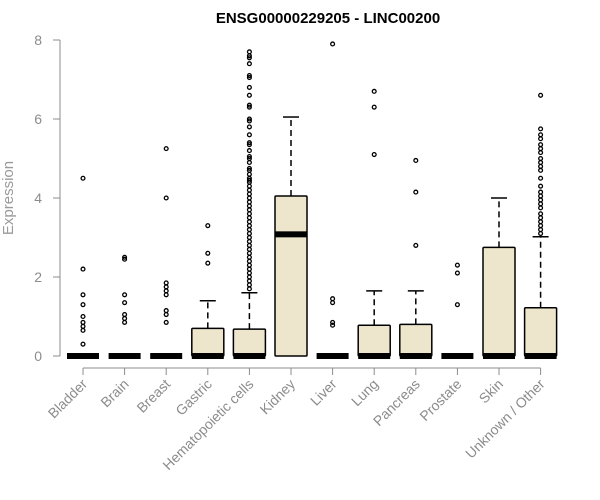  Describe the element at coordinates (328, 18) in the screenshot. I see `chart-title: ENSG00000229205 - LINC00200` at that location.